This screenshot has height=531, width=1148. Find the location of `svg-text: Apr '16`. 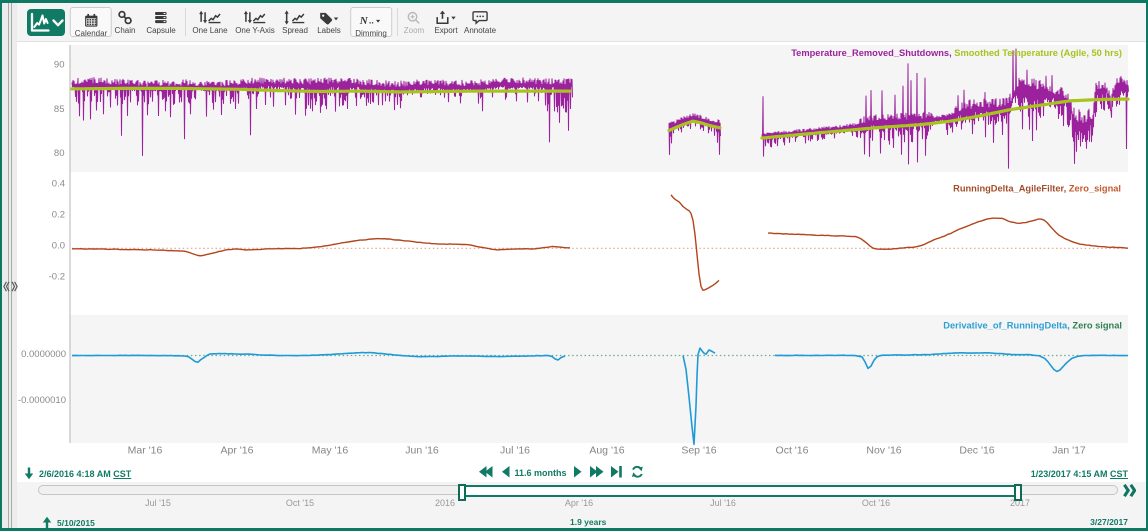

svg-text: Apr '16 is located at coordinates (237, 451).